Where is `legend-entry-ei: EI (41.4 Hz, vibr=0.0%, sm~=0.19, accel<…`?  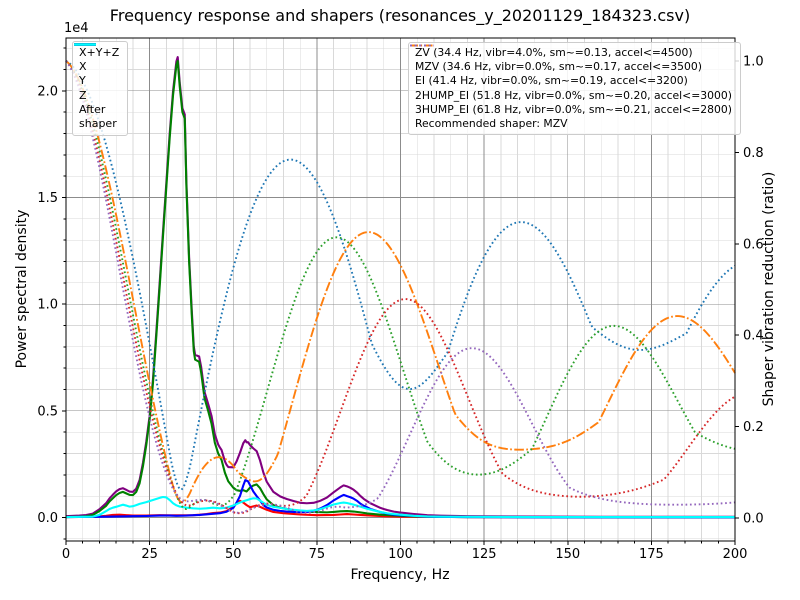 legend-entry-ei: EI (41.4 Hz, vibr=0.0%, sm~=0.19, accel<… is located at coordinates (571, 66).